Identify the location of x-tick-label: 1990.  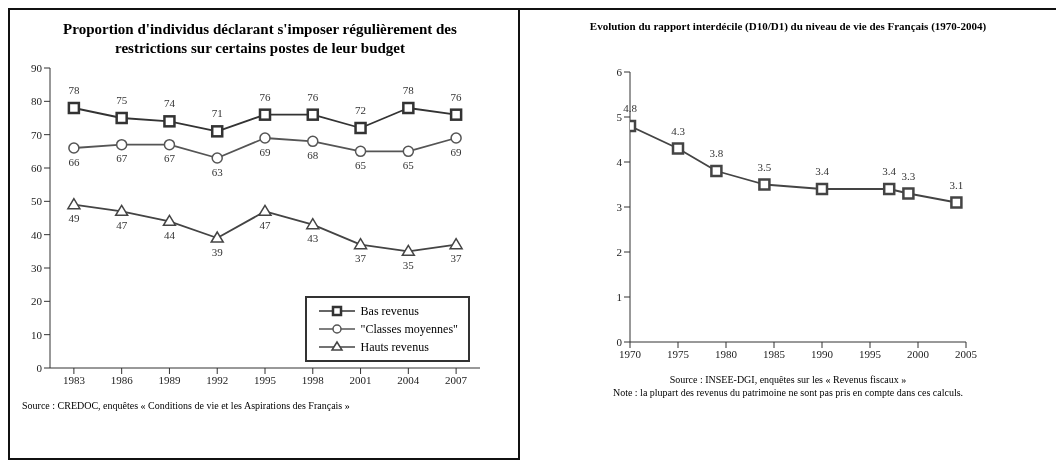
(822, 353).